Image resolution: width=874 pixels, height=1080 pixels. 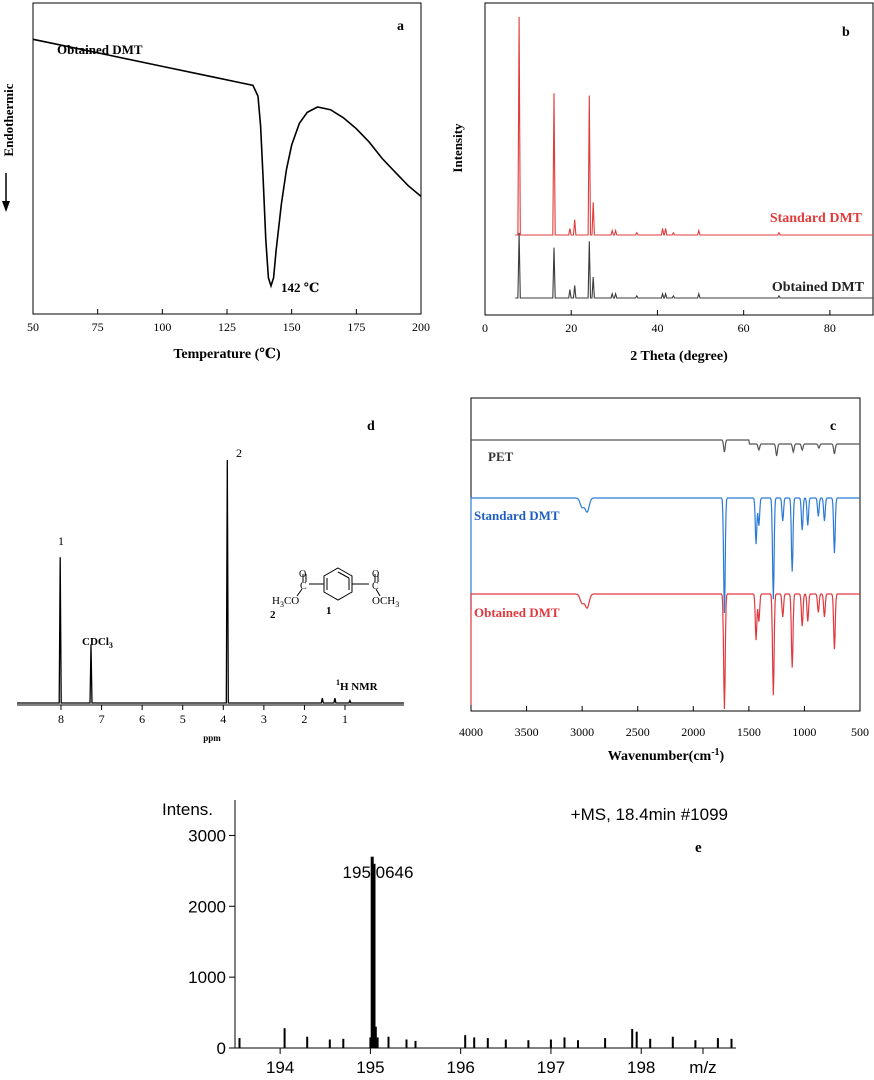 I want to click on ftir-obtained-series, so click(x=665, y=651).